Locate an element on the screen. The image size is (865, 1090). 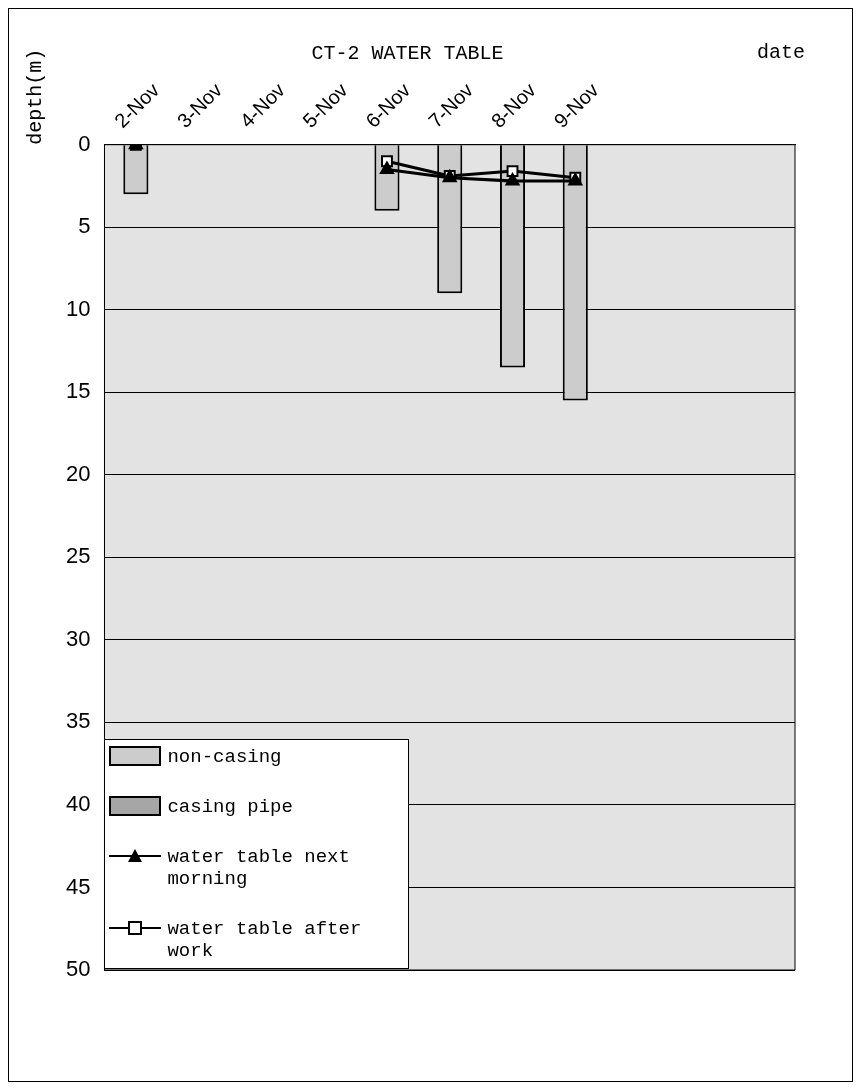
y-tick-label: 5 is located at coordinates (84, 226).